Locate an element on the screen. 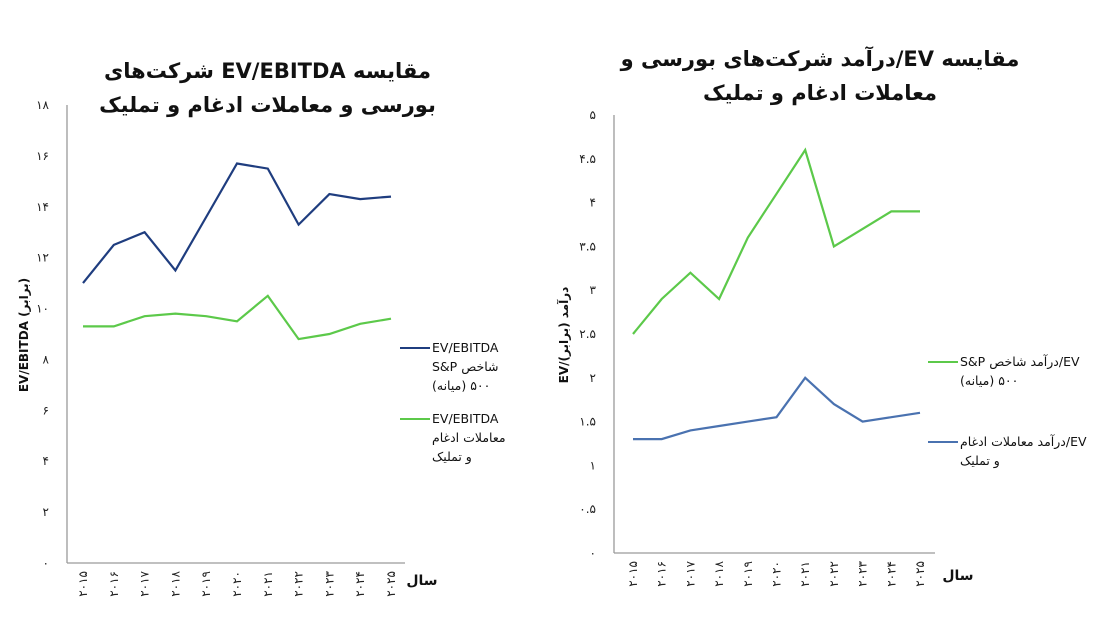 Image resolution: width=1104 pixels, height=640 pixels. legend-item: EV/درآمد معاملات ادغام و تملیک is located at coordinates (1008, 451).